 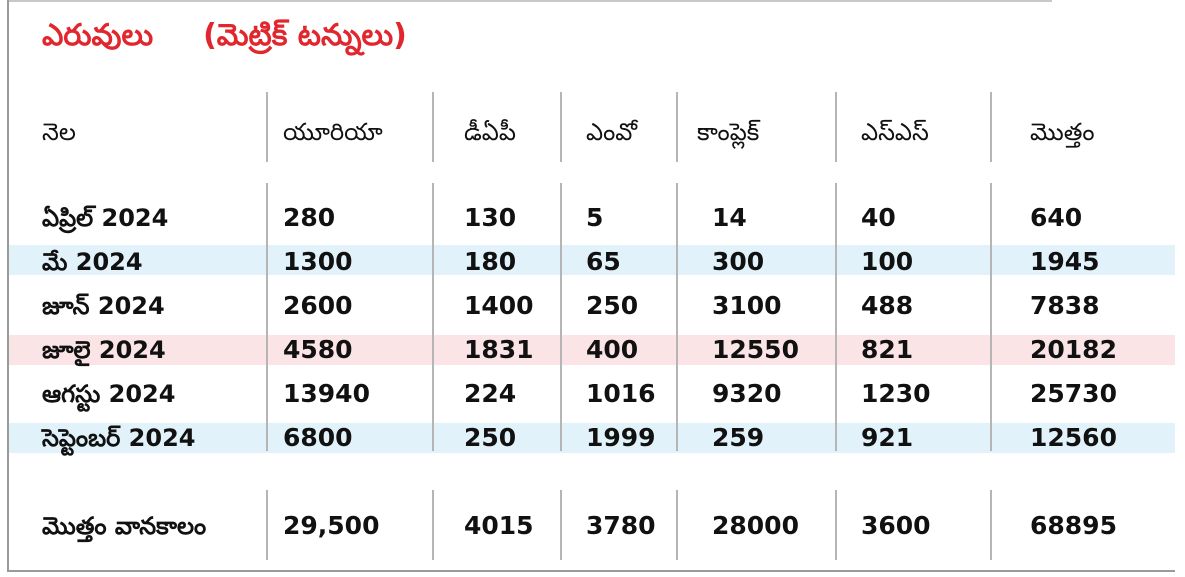 I want to click on cell-mop: 250, so click(x=612, y=305).